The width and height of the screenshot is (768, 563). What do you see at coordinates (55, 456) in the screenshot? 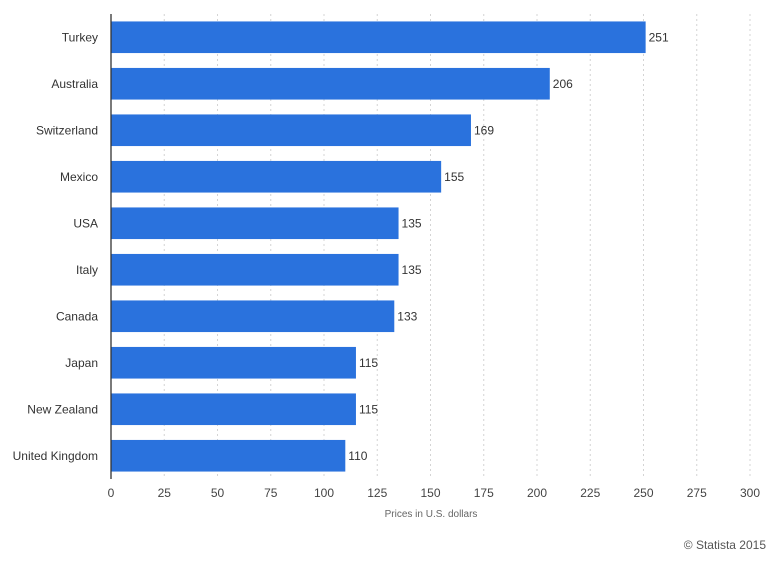
I see `category-label: United Kingdom` at bounding box center [55, 456].